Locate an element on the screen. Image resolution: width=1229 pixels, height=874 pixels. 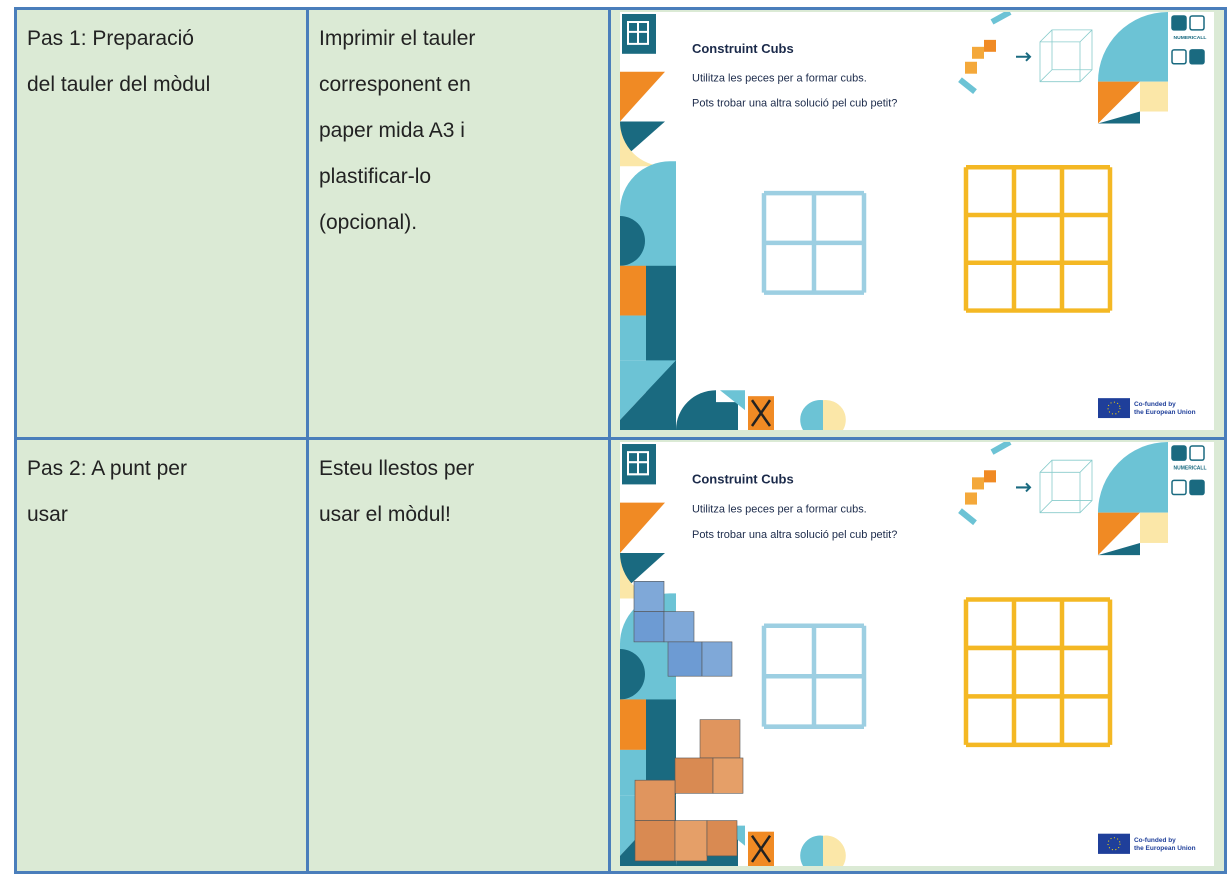
step-cell: Pas 2: A punt per usar is located at coordinates (161, 655).